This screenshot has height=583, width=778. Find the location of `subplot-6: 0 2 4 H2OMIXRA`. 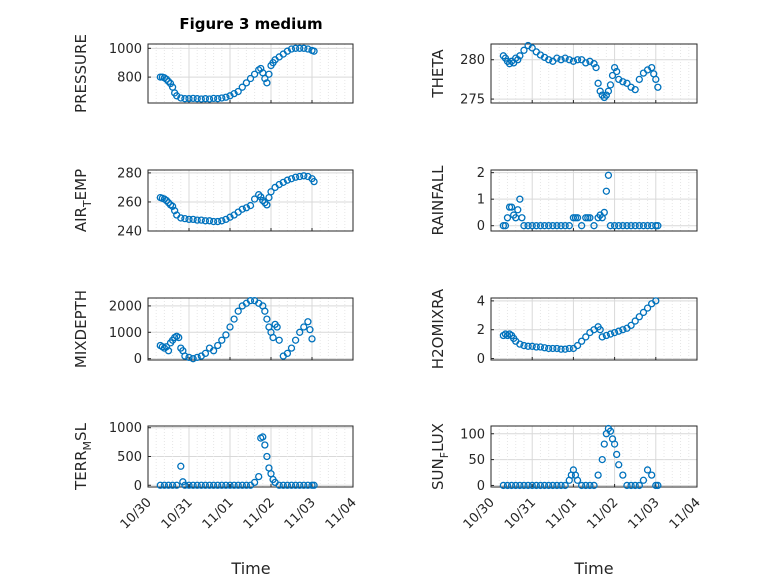

subplot-6: 0 2 4 H2OMIXRA is located at coordinates (563, 328).